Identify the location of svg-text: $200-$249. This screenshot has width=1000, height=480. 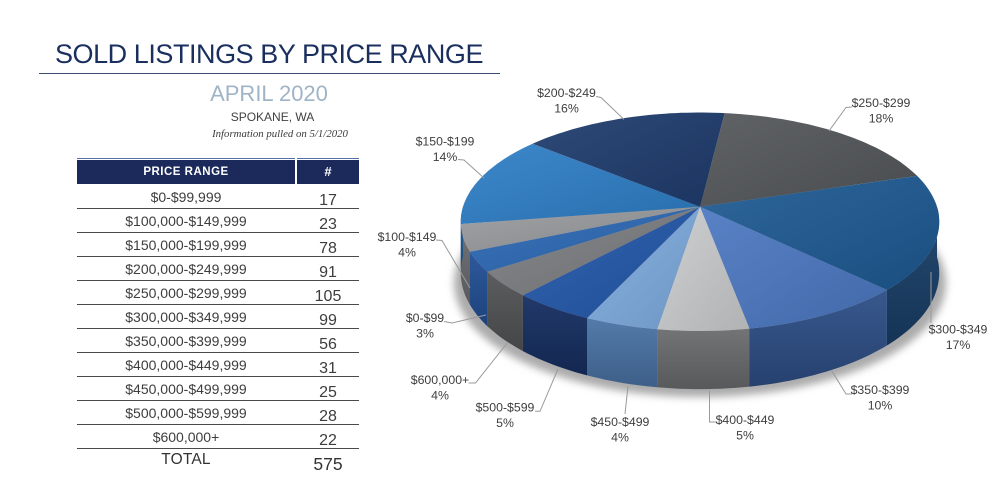
(566, 93).